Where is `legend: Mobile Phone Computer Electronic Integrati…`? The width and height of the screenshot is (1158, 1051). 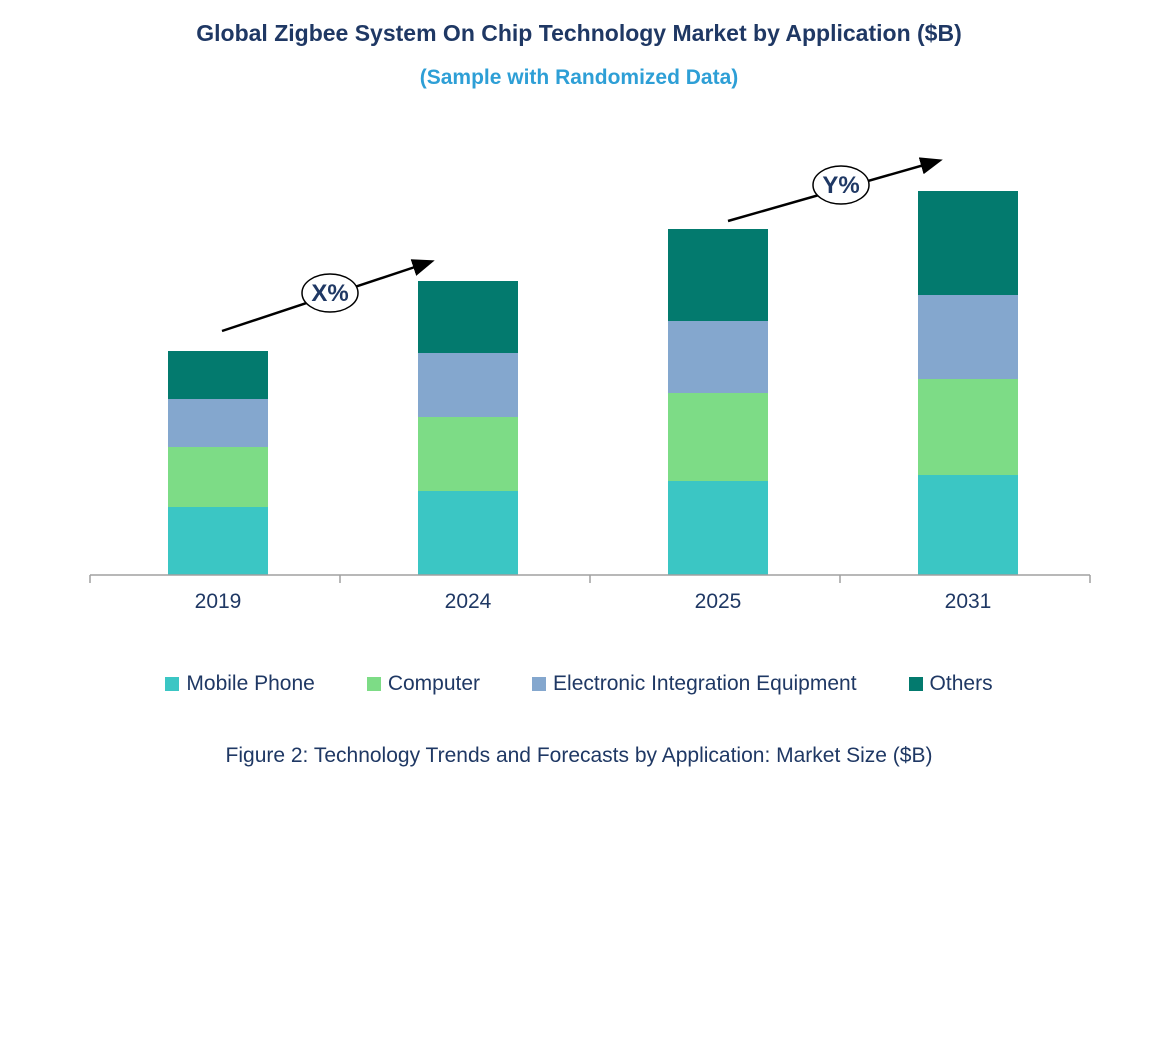
legend: Mobile Phone Computer Electronic Integrati… is located at coordinates (579, 684).